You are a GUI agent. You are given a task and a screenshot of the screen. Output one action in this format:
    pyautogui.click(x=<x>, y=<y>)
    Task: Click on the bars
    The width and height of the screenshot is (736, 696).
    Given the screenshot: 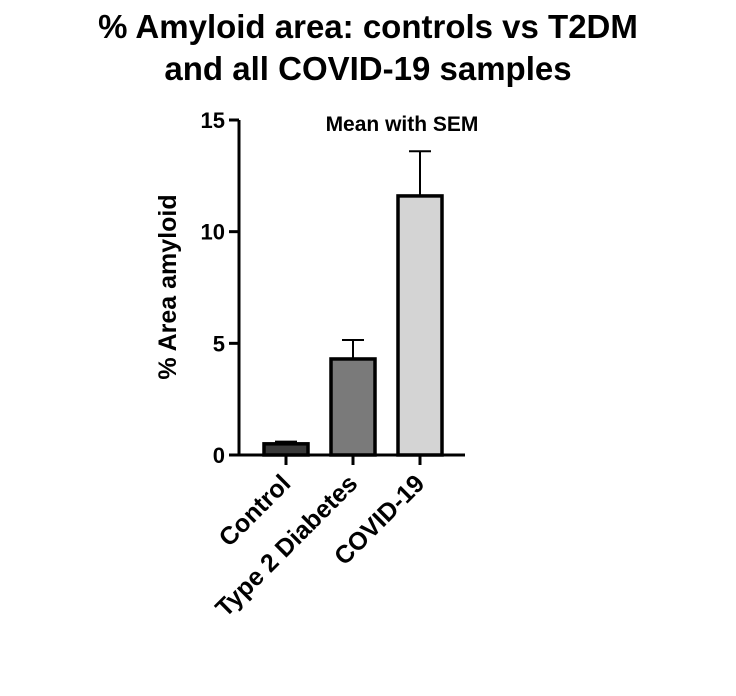 What is the action you would take?
    pyautogui.click(x=353, y=325)
    